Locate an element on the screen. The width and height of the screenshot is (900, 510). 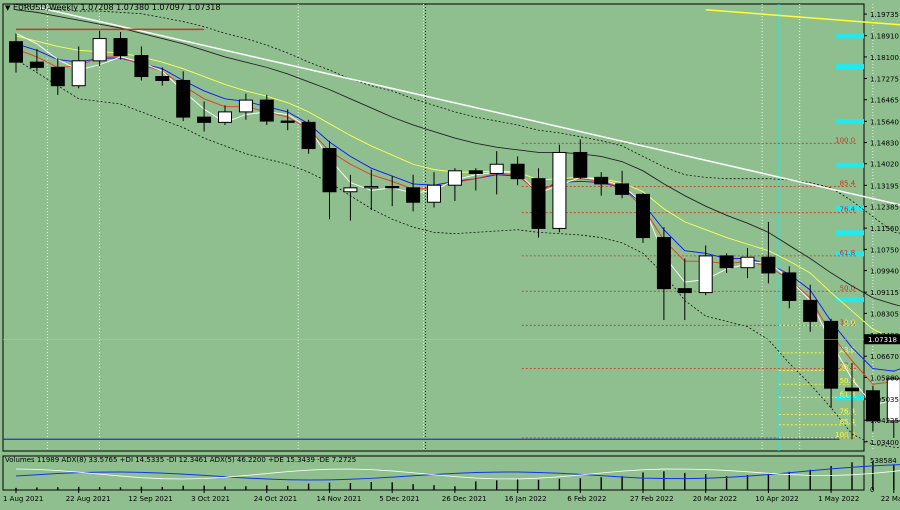
fib-level-label: 38.2 is located at coordinates (848, 368).